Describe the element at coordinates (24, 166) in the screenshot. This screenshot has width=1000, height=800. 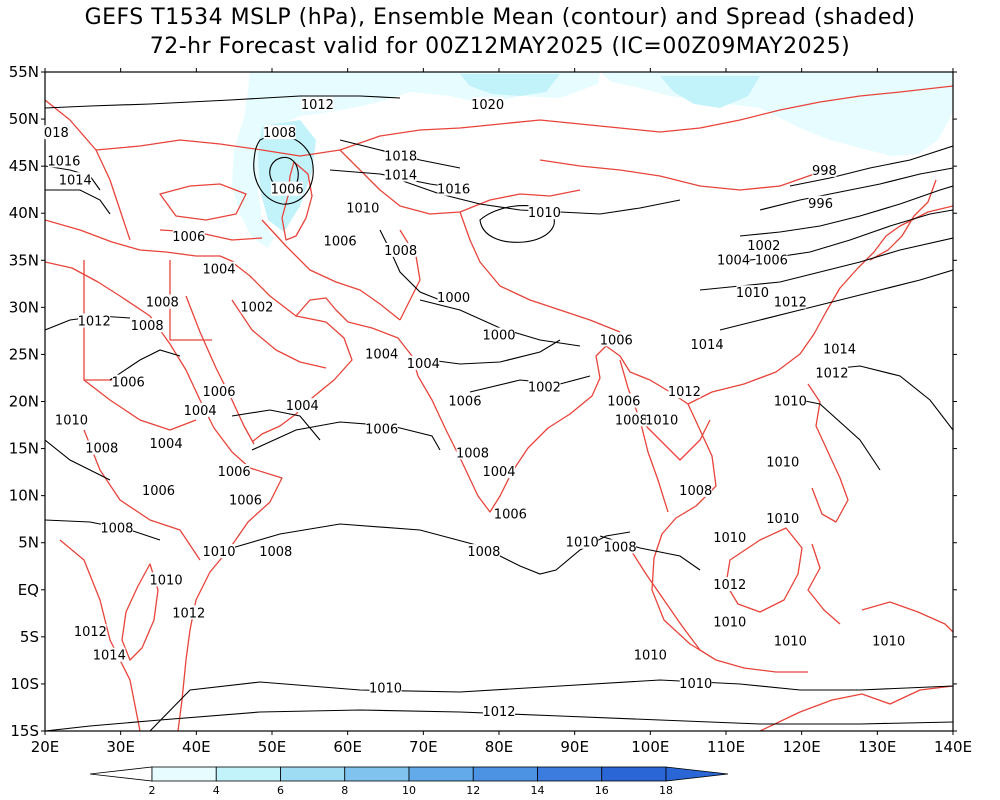
I see `lat-tick-label: 45N` at that location.